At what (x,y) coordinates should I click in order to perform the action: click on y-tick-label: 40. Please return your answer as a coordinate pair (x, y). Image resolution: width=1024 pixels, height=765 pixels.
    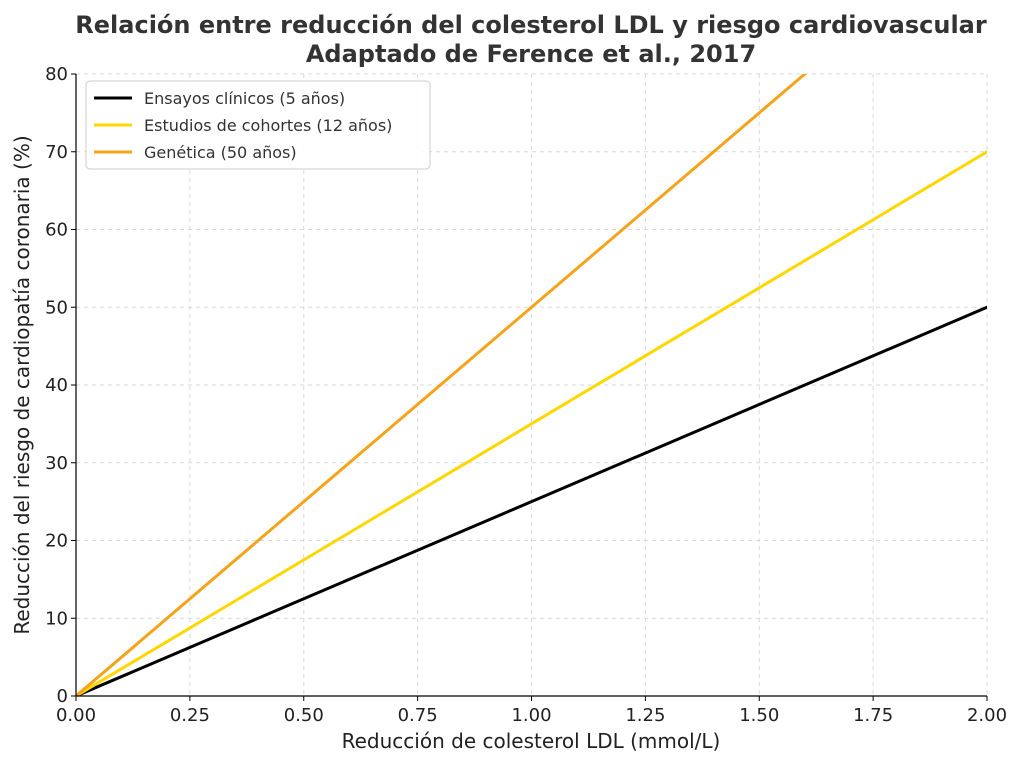
    Looking at the image, I should click on (56, 385).